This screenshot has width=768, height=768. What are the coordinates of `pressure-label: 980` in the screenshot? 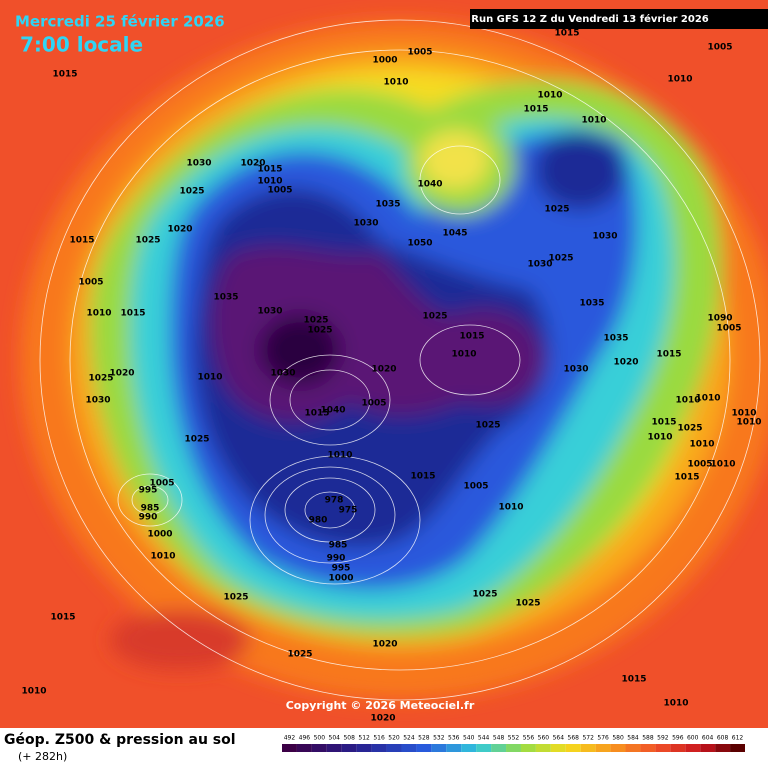 It's located at (318, 521).